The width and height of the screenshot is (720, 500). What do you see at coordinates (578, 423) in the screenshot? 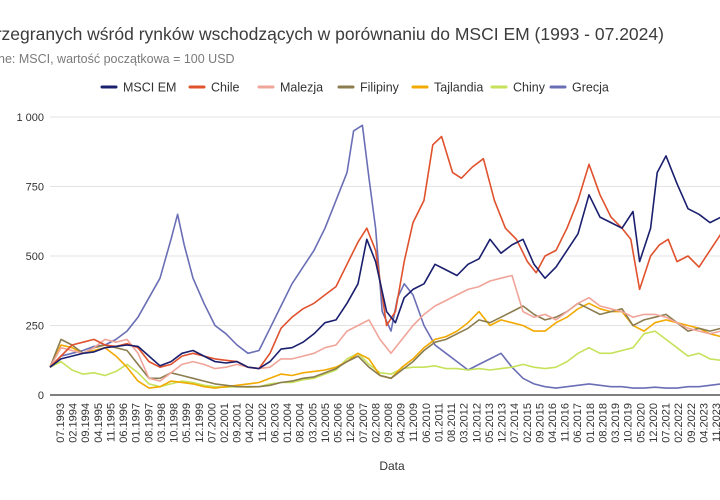
I see `x-tick-label: 06.2017` at bounding box center [578, 423].